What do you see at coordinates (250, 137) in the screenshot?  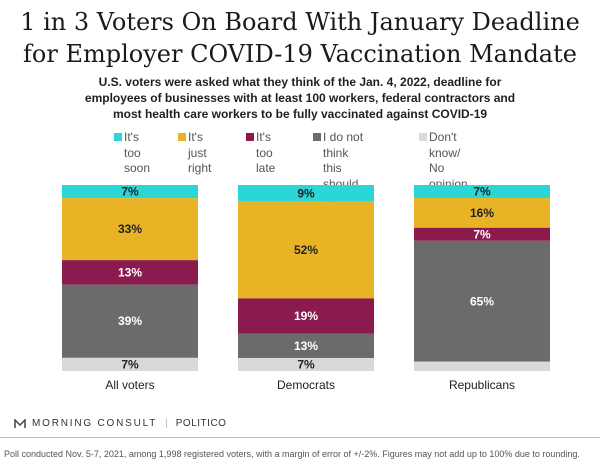 I see `legend-swatch-too-late` at bounding box center [250, 137].